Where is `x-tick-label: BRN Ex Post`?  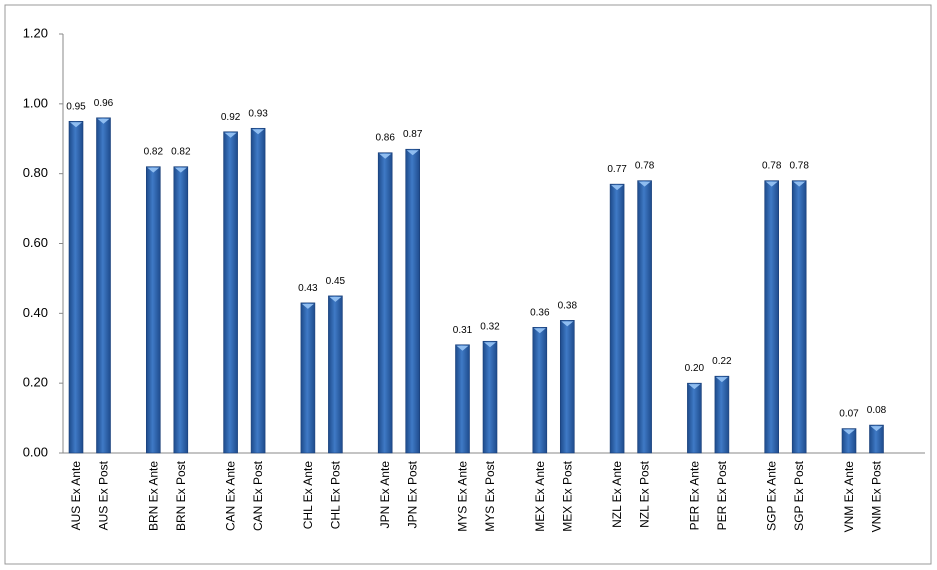 x-tick-label: BRN Ex Post is located at coordinates (181, 495).